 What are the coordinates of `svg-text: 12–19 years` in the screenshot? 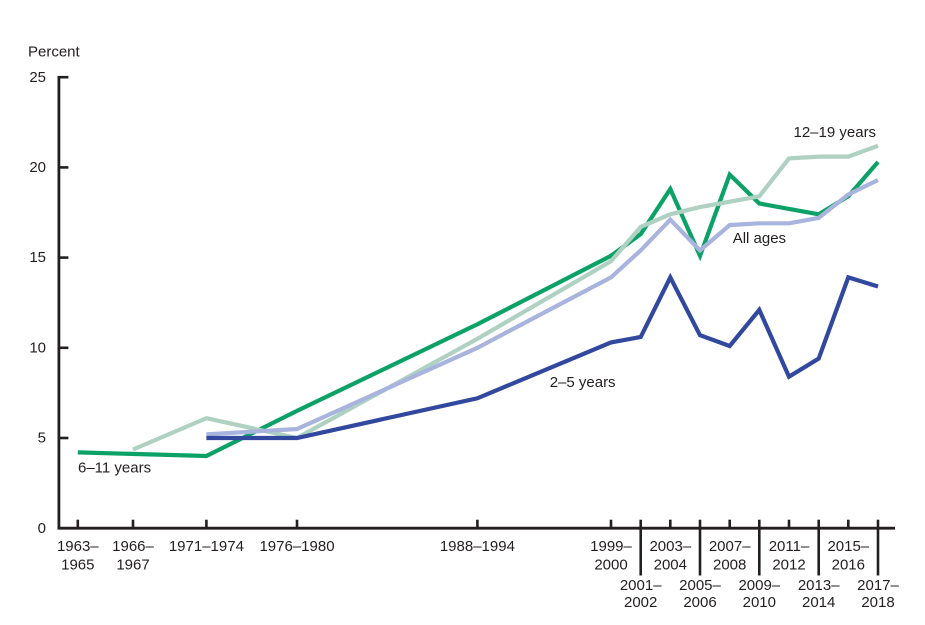 It's located at (835, 132).